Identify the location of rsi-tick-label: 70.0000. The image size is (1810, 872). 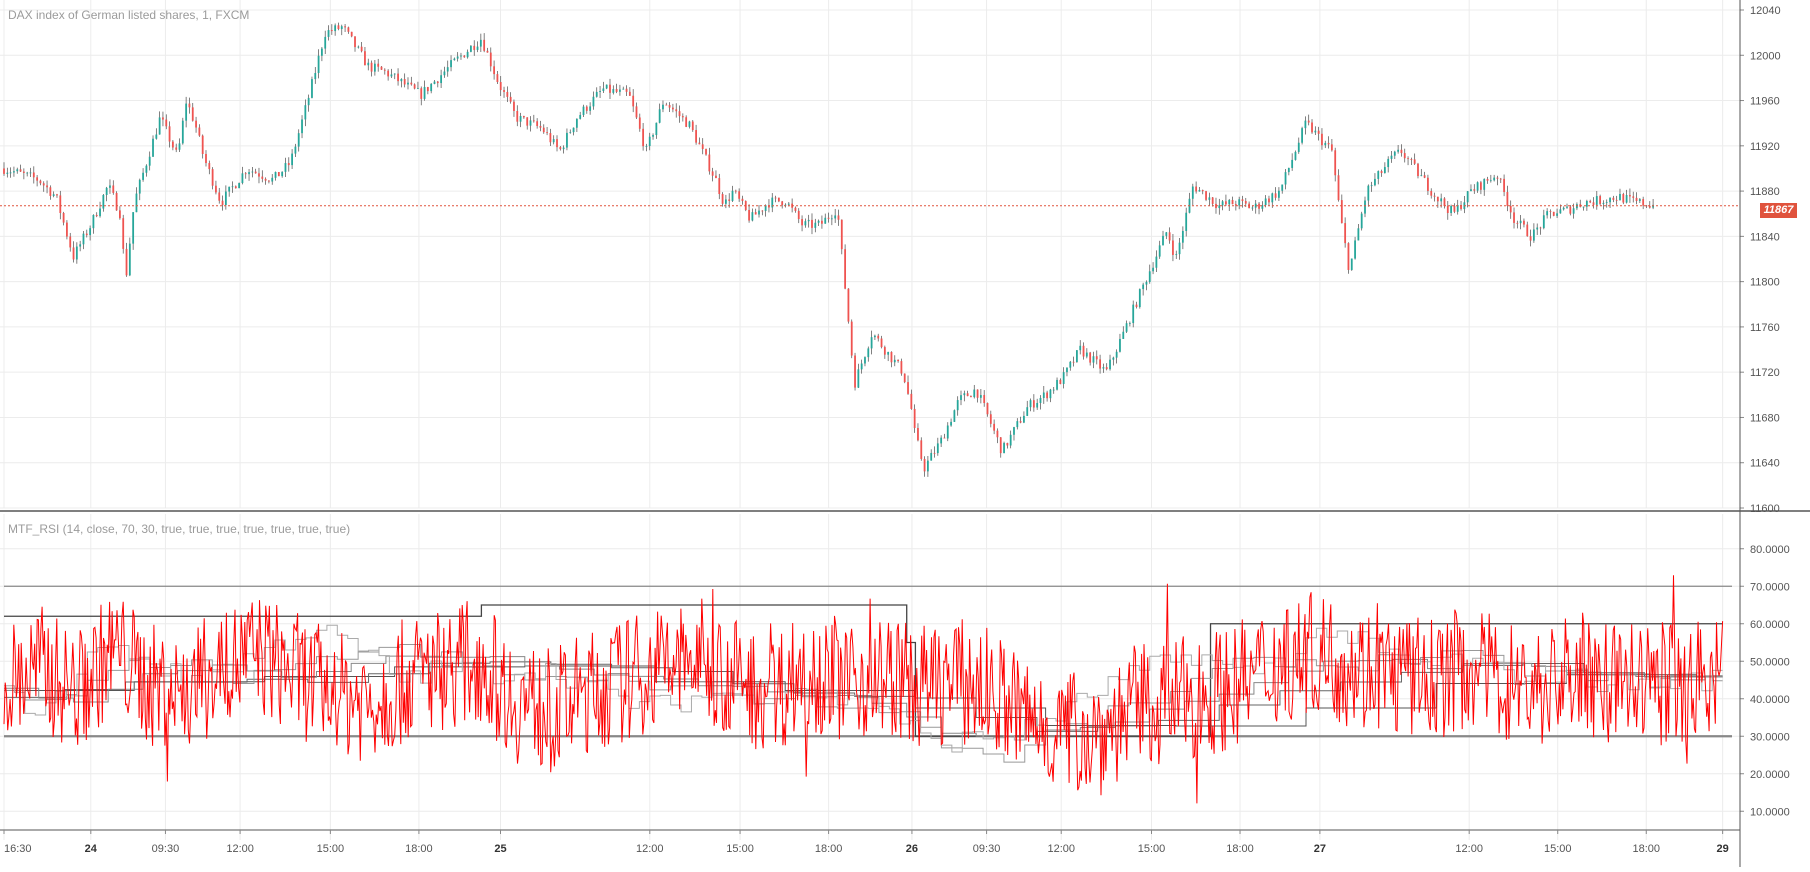
(1770, 587).